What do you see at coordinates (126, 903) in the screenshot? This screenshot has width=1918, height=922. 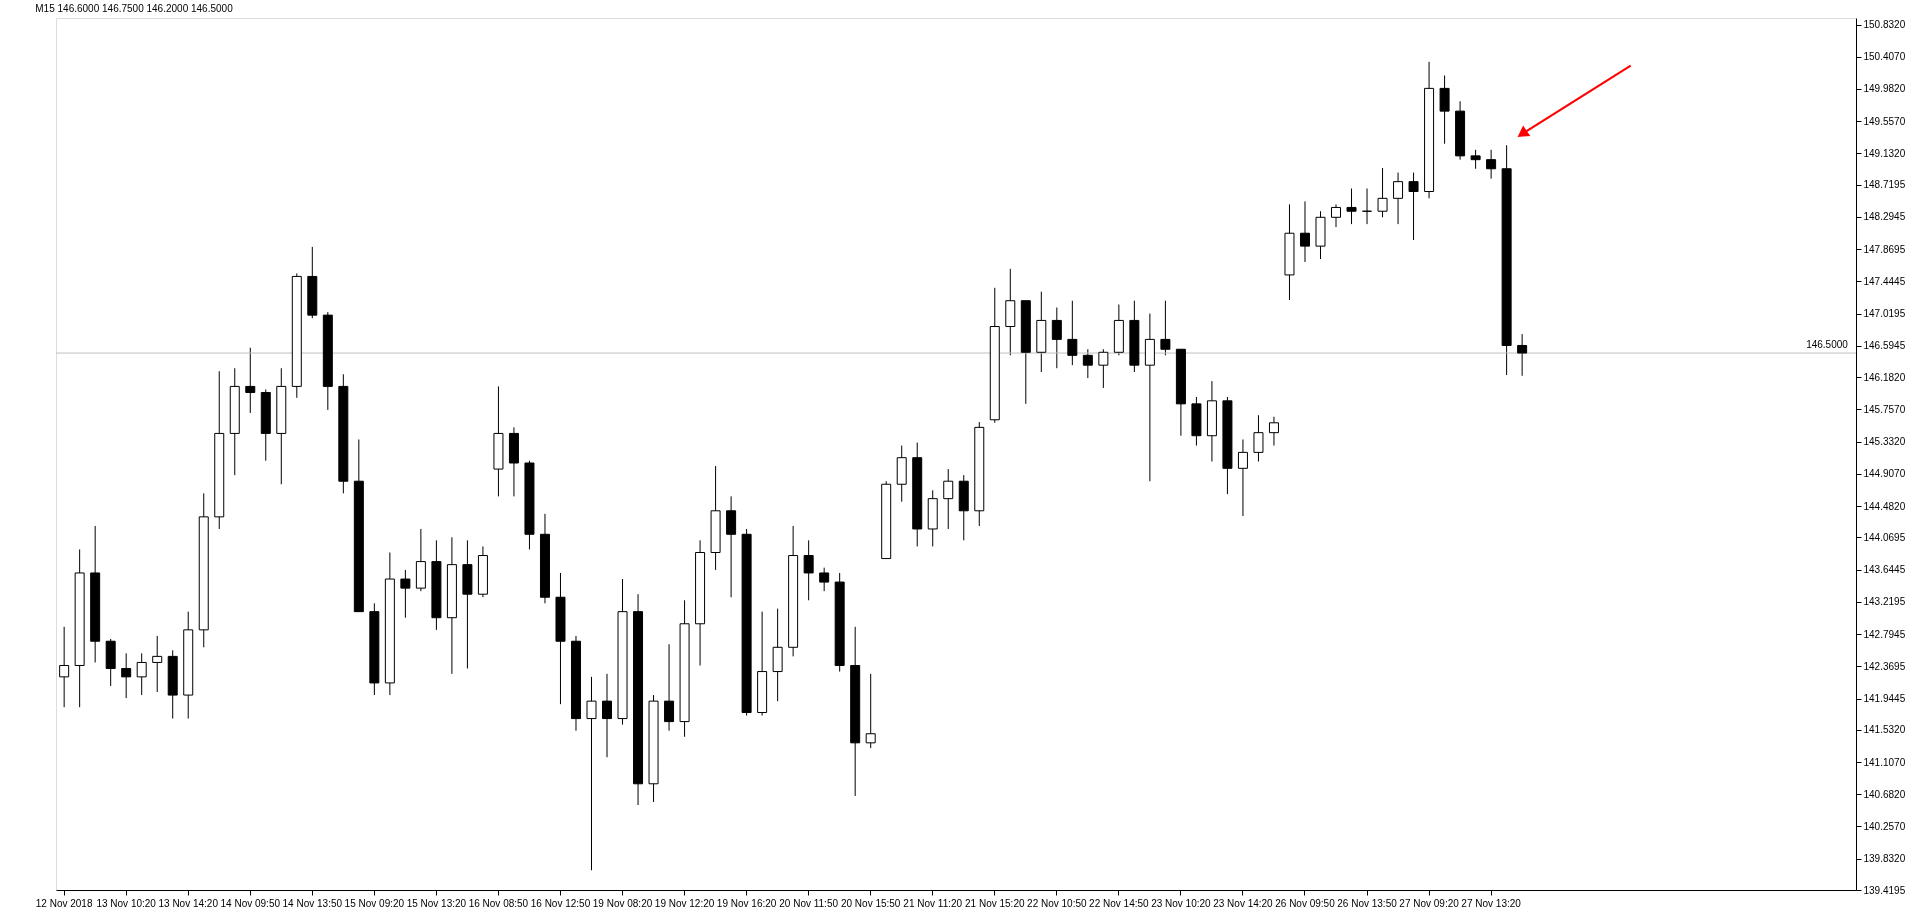 I see `x-tick-label: 13 Nov 10:20` at bounding box center [126, 903].